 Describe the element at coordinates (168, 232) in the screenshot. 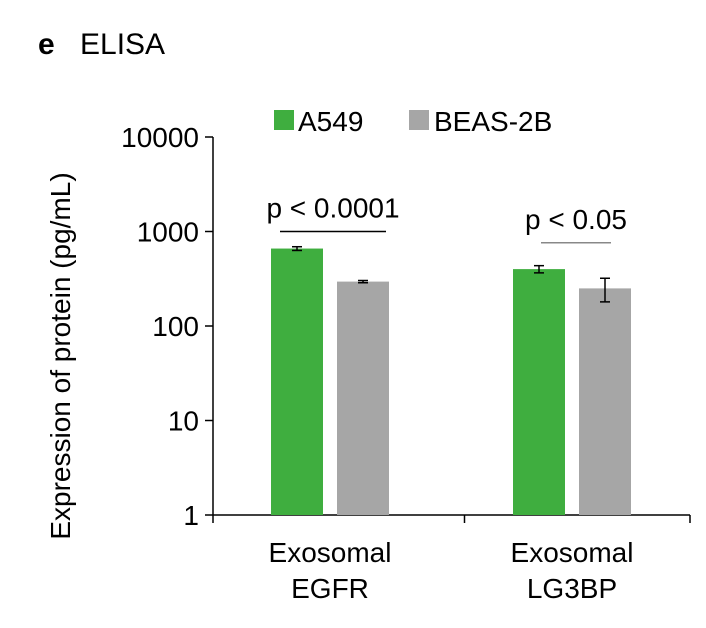

I see `y-tick-label: 1000` at that location.